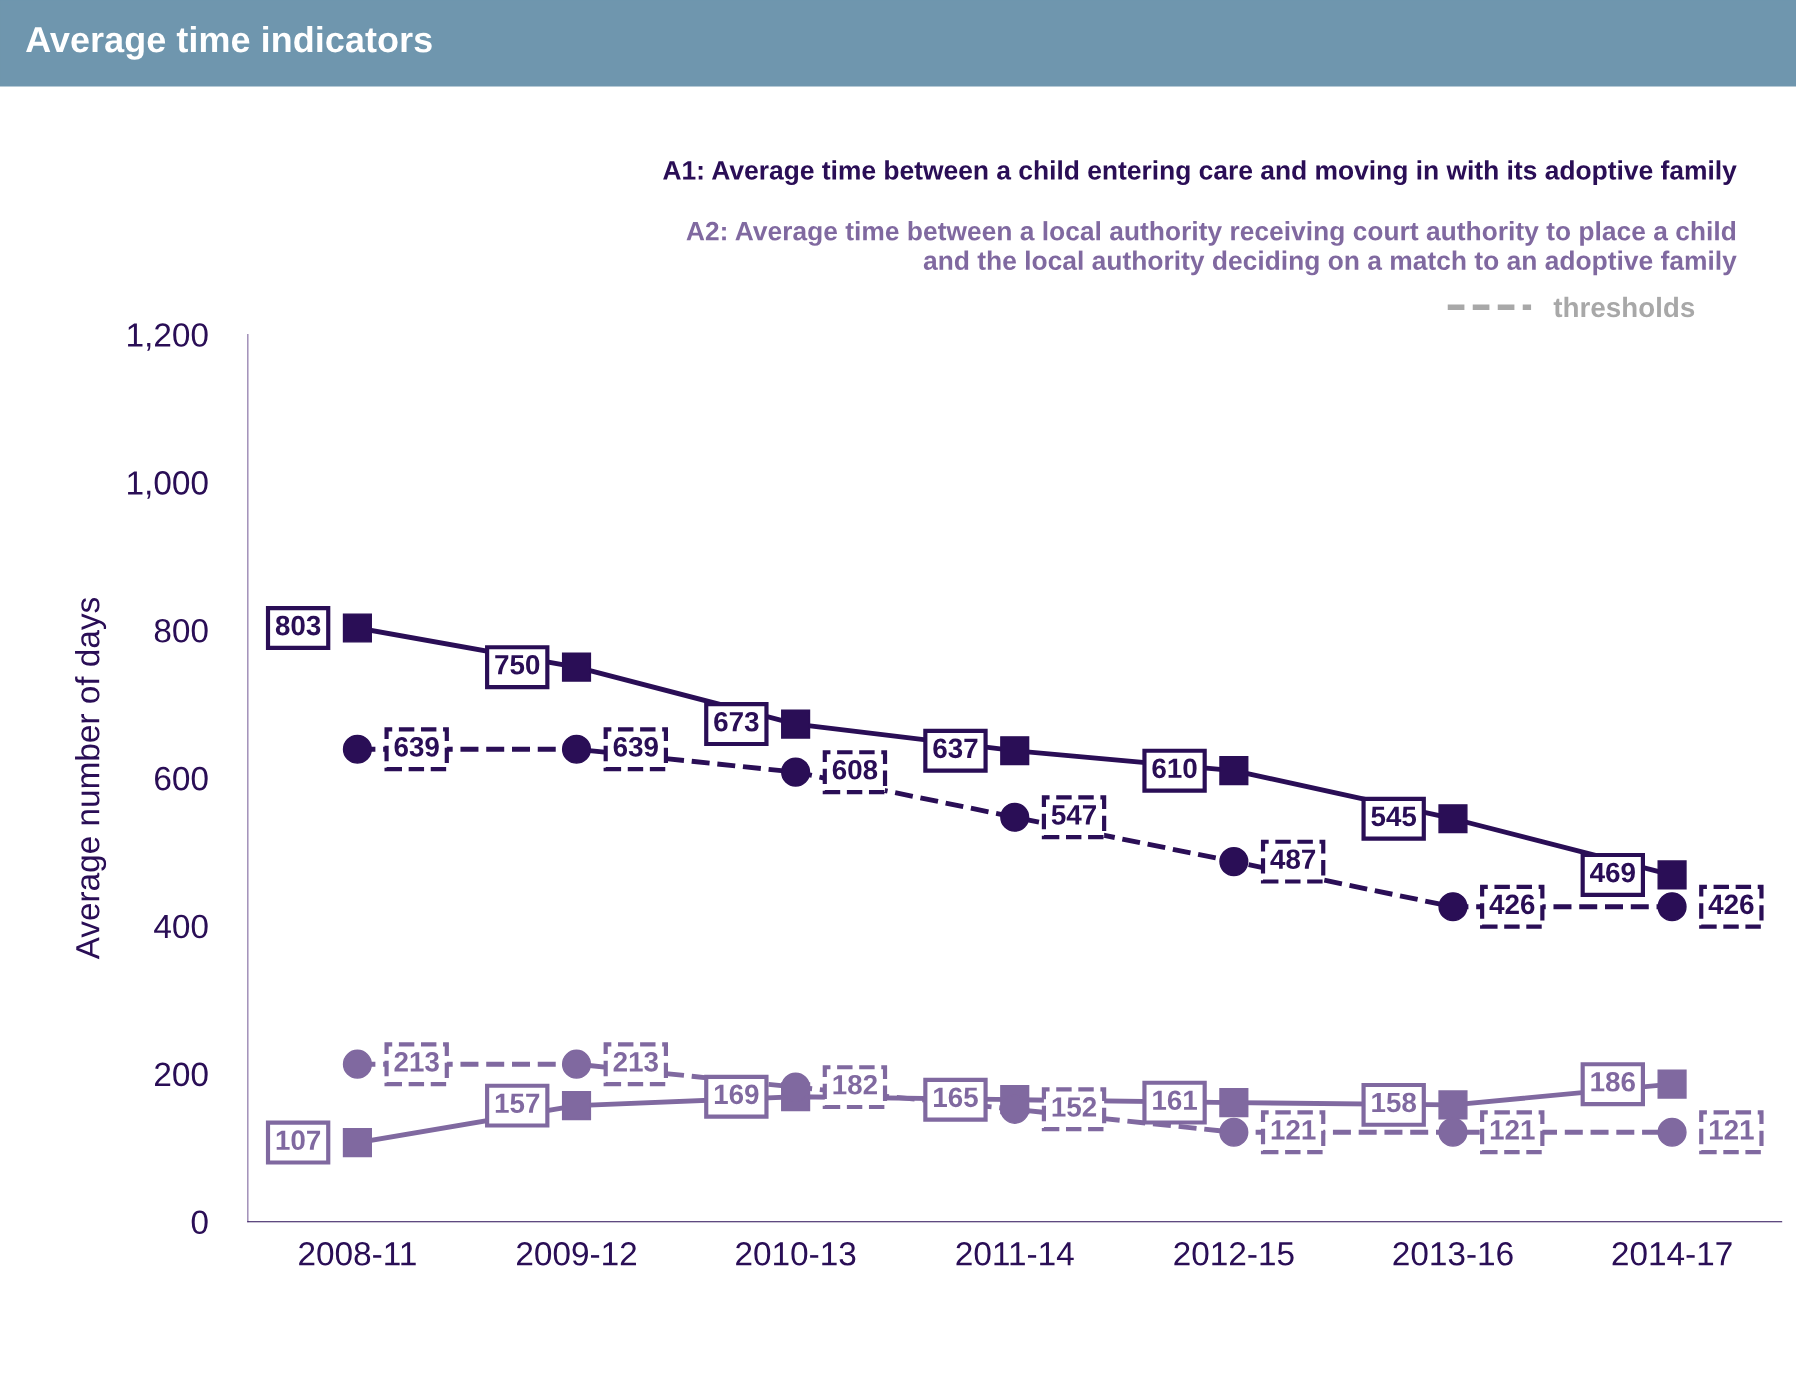 The width and height of the screenshot is (1796, 1382). What do you see at coordinates (1200, 173) in the screenshot?
I see `text: A1: Average time between a child entering care and moving in with its adoptive family` at bounding box center [1200, 173].